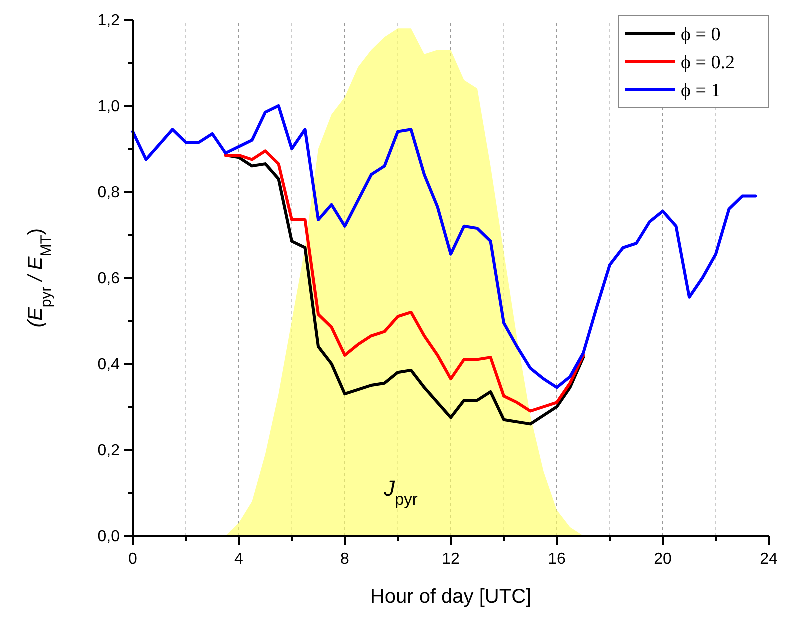  What do you see at coordinates (239, 559) in the screenshot?
I see `x-tick-label: 4` at bounding box center [239, 559].